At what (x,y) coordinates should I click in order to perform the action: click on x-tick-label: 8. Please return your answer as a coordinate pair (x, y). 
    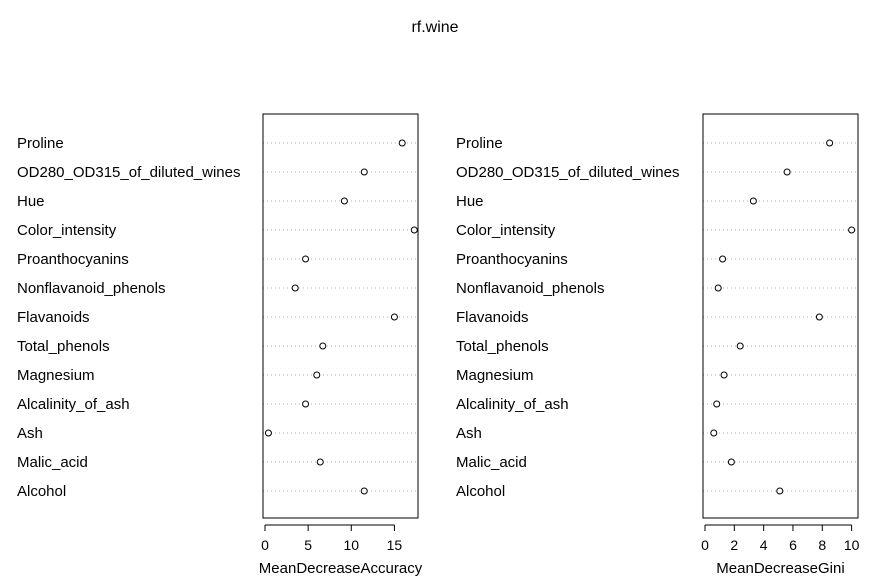
    Looking at the image, I should click on (822, 545).